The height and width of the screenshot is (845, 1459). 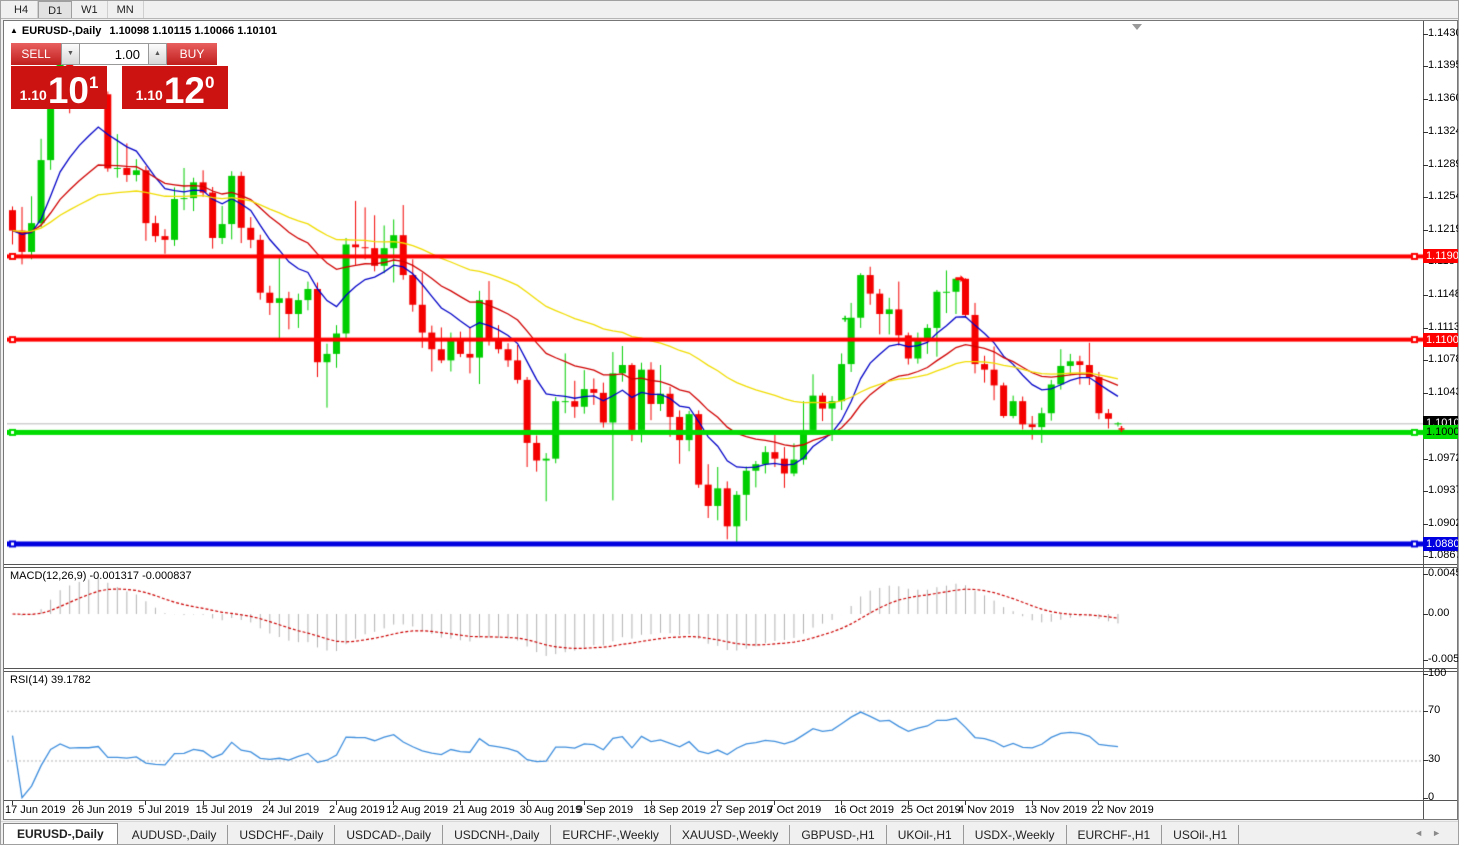 What do you see at coordinates (1015, 834) in the screenshot?
I see `chart-tab-usdx-weekly: USDX-,Weekly` at bounding box center [1015, 834].